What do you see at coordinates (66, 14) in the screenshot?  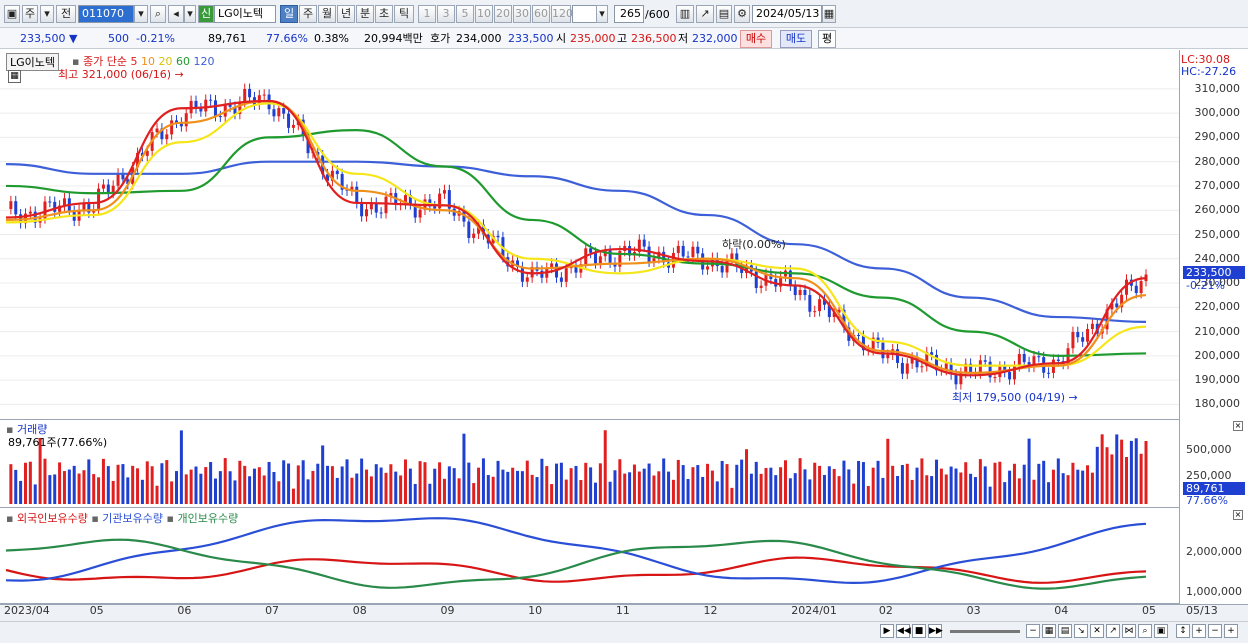 I see `prev-button: 전` at bounding box center [66, 14].